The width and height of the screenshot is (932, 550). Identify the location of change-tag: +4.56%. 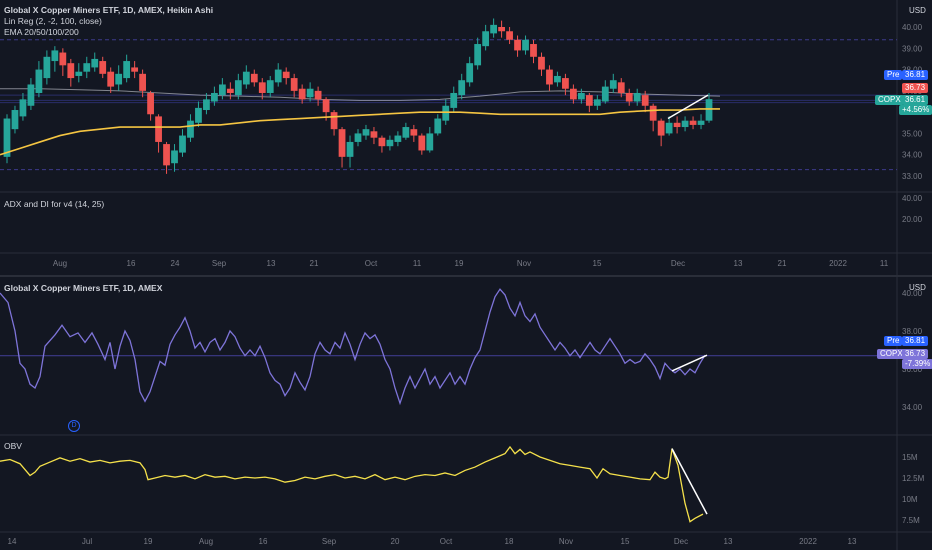
(915, 110).